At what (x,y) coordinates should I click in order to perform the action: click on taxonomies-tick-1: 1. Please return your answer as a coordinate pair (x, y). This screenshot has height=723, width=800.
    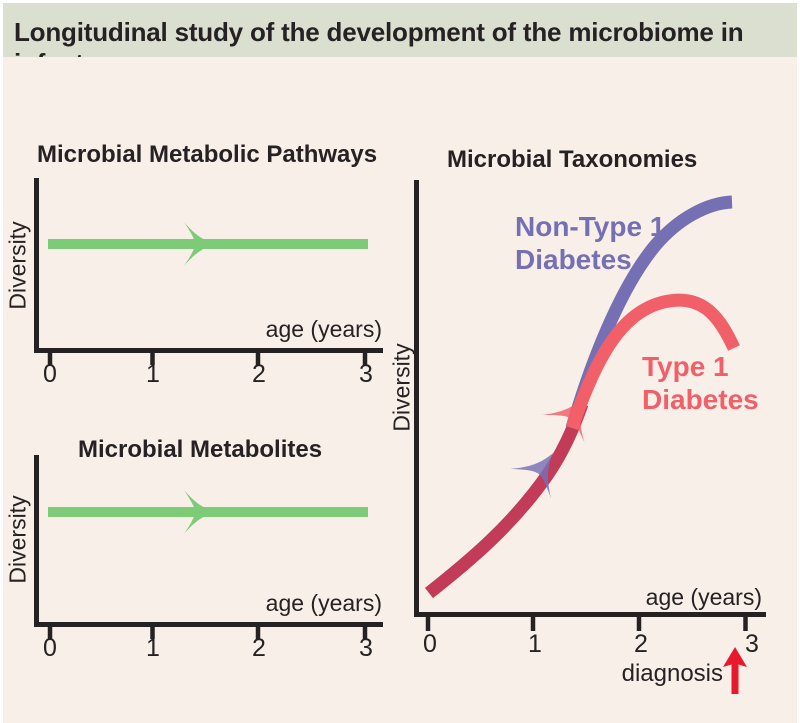
    Looking at the image, I should click on (535, 644).